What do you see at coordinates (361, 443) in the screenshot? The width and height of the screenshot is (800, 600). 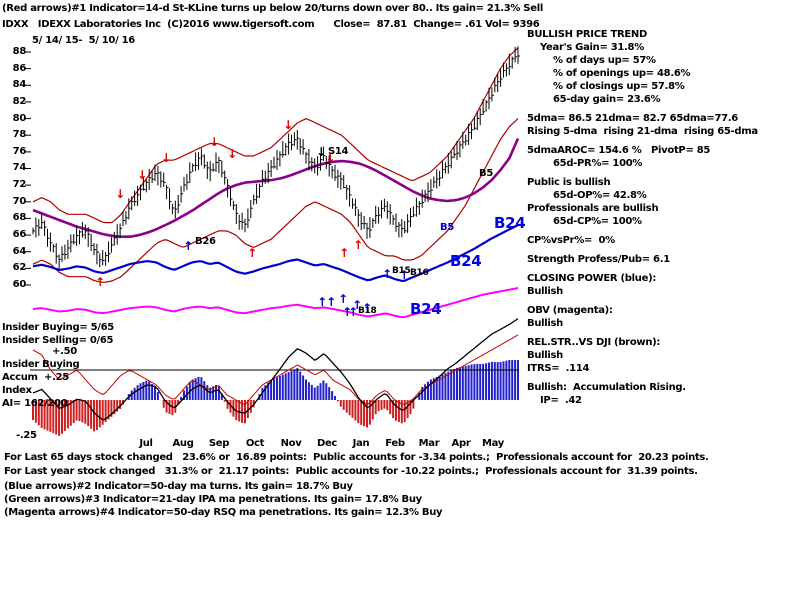 I see `month-label: Jan` at bounding box center [361, 443].